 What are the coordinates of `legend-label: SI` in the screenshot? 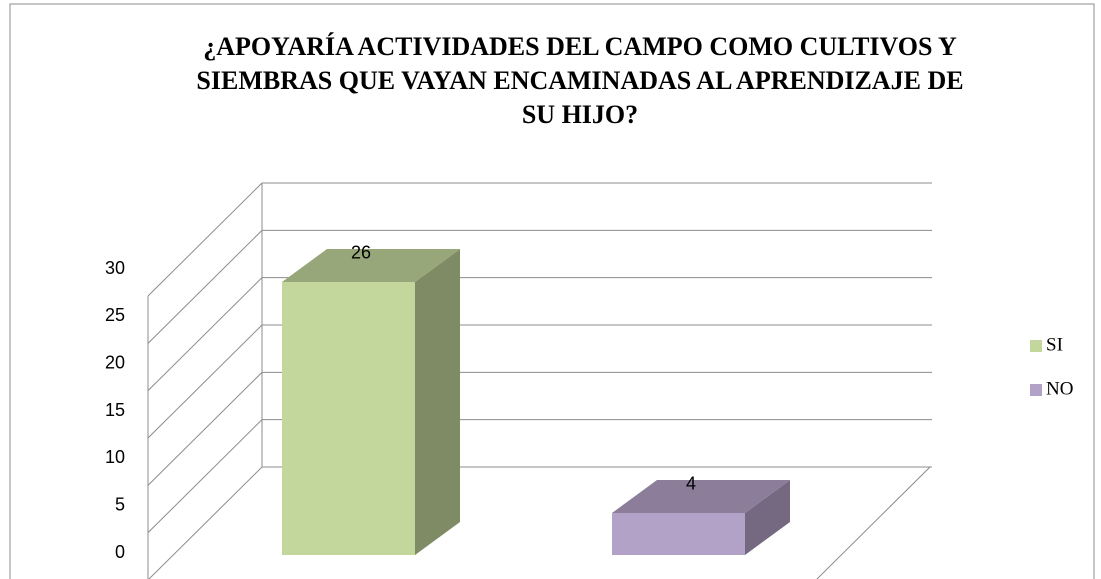 It's located at (1054, 344).